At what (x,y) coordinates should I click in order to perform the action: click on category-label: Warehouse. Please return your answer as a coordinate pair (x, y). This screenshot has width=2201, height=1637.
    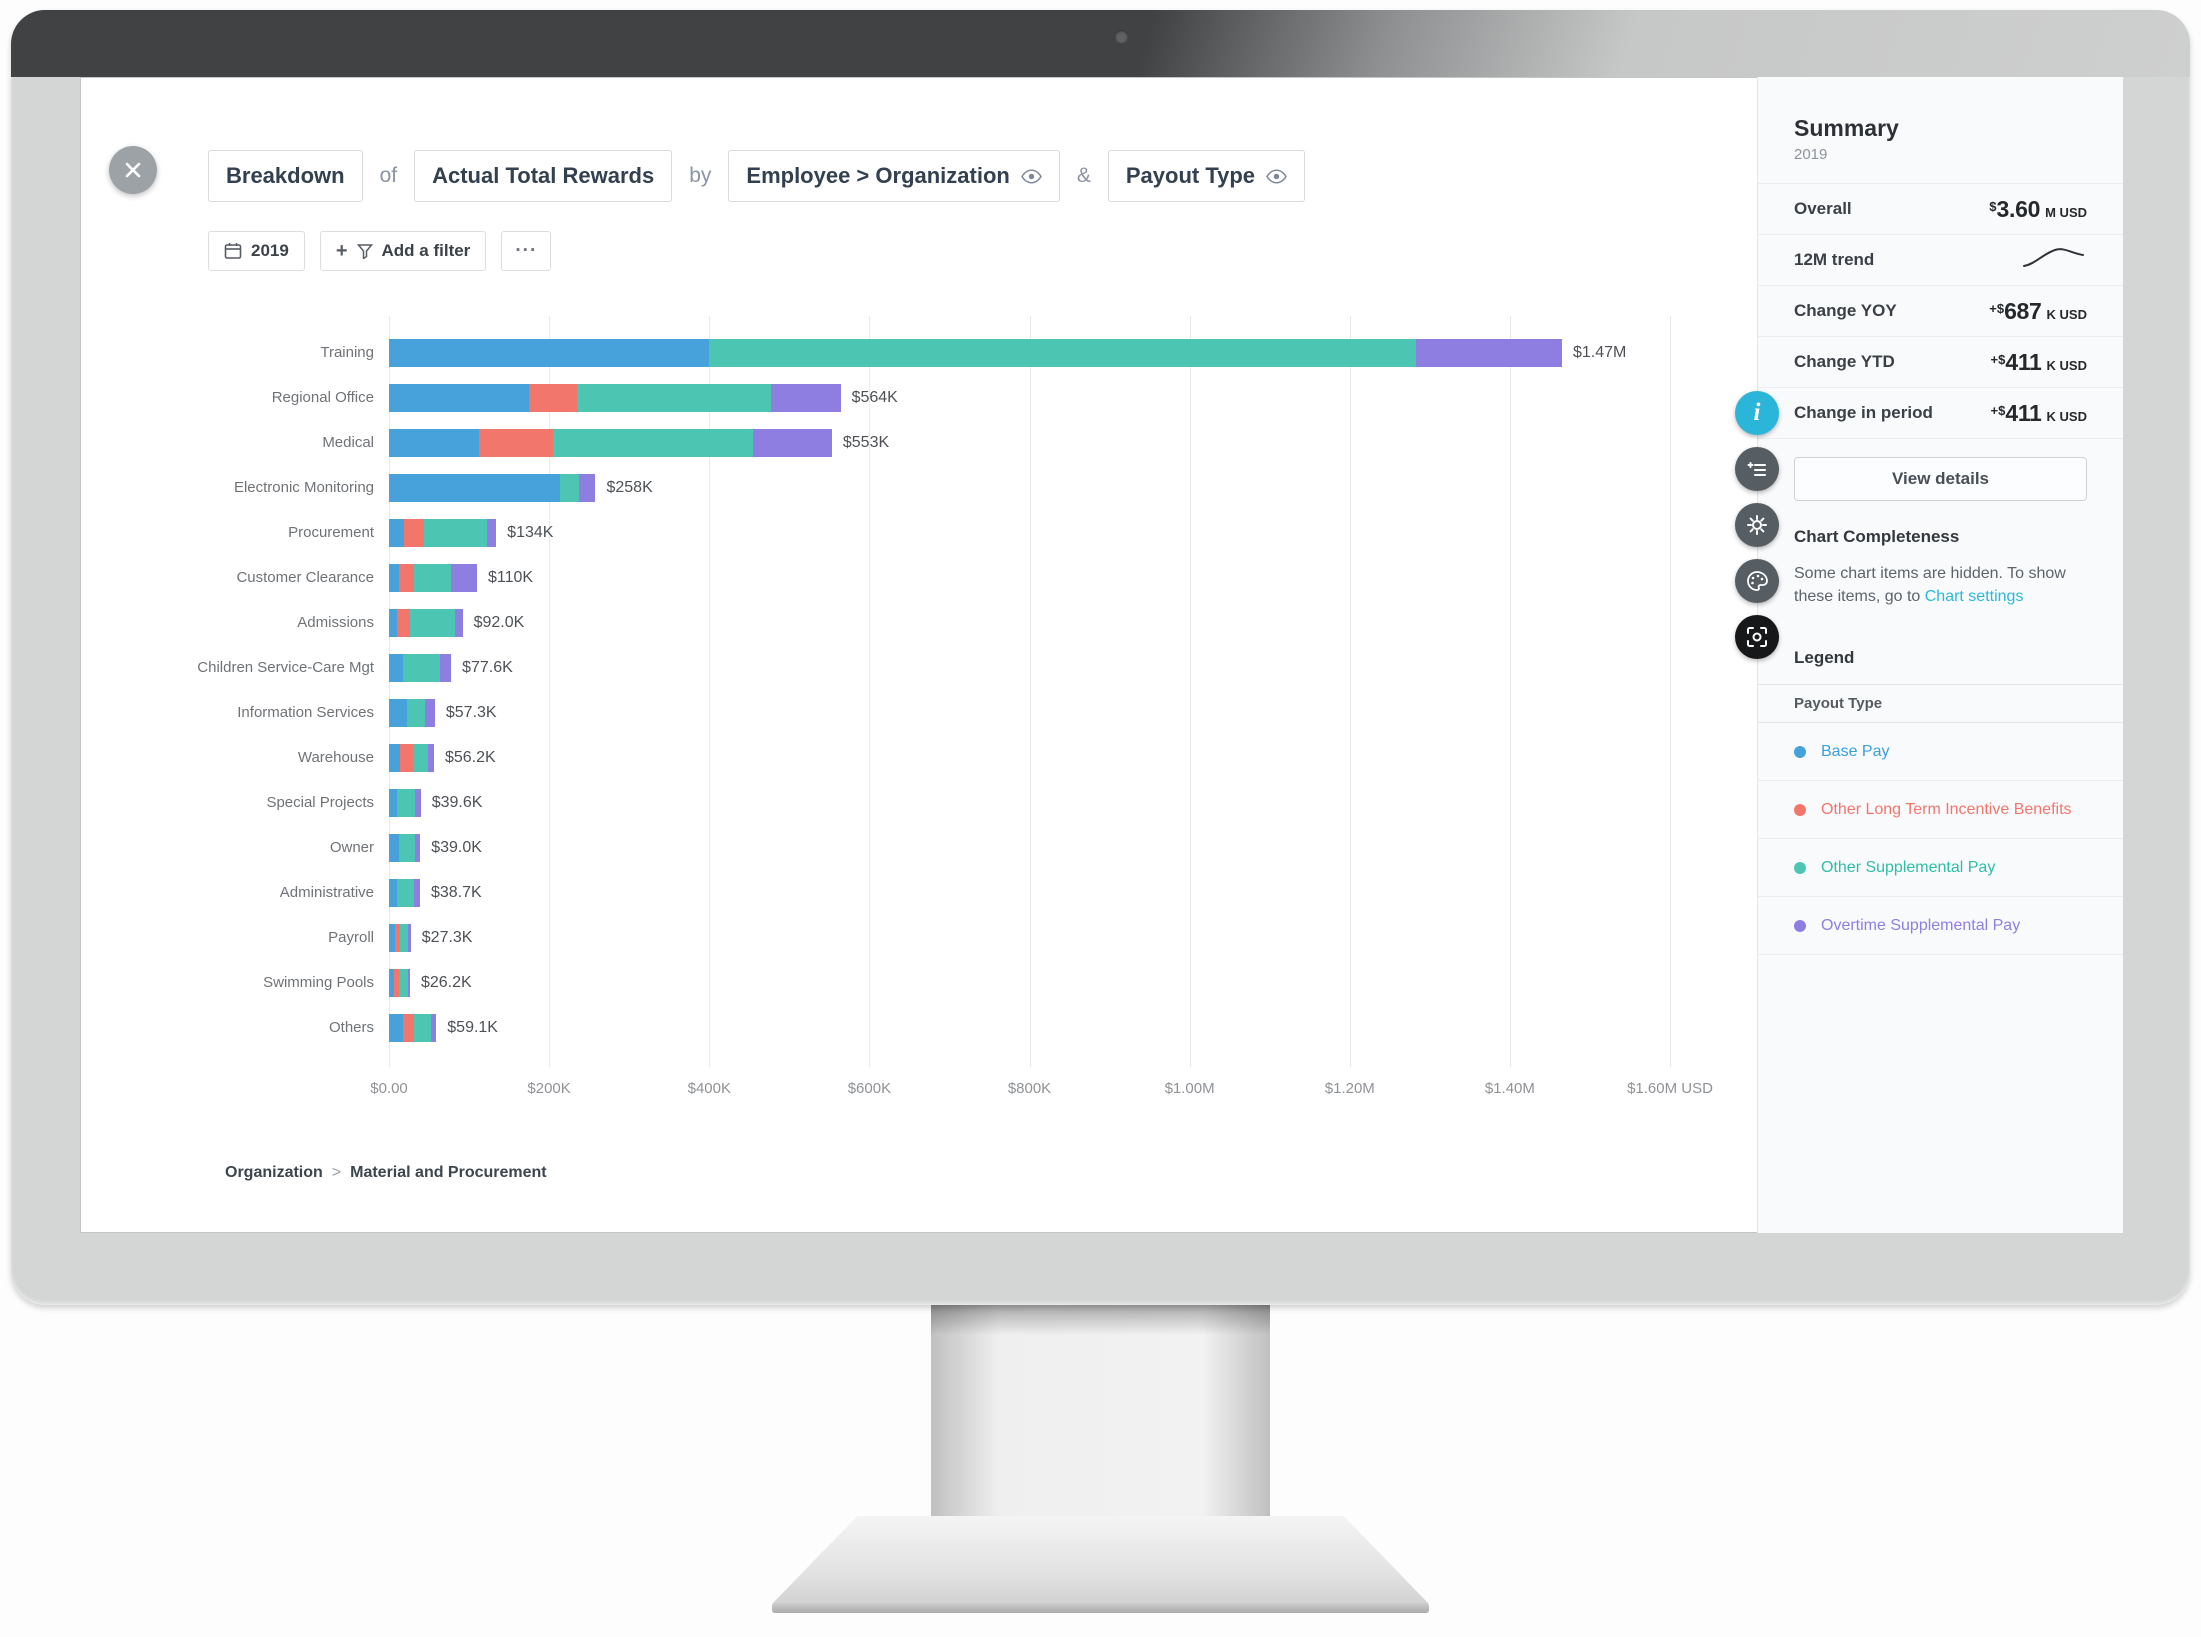
    Looking at the image, I should click on (335, 757).